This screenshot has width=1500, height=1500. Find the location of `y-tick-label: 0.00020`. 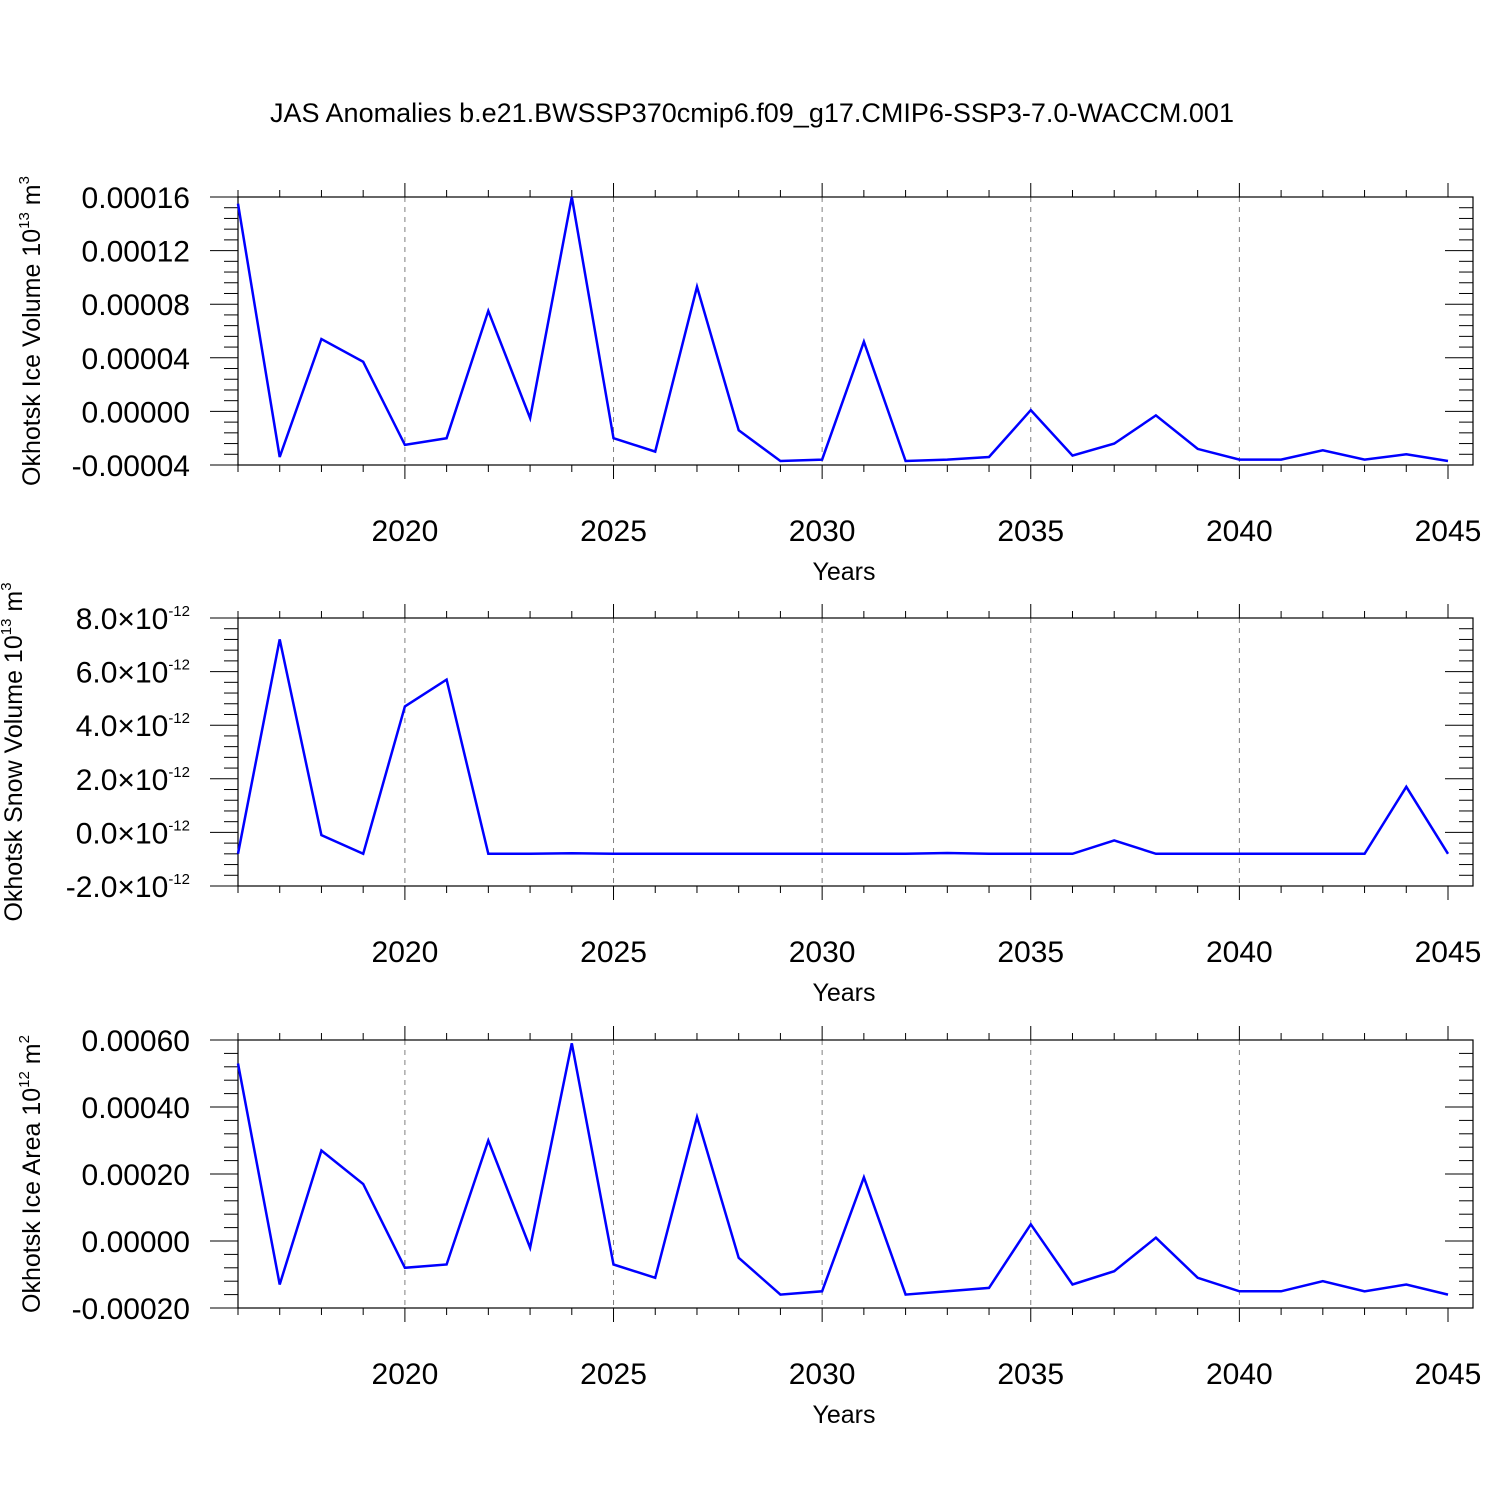

y-tick-label: 0.00020 is located at coordinates (136, 1175).